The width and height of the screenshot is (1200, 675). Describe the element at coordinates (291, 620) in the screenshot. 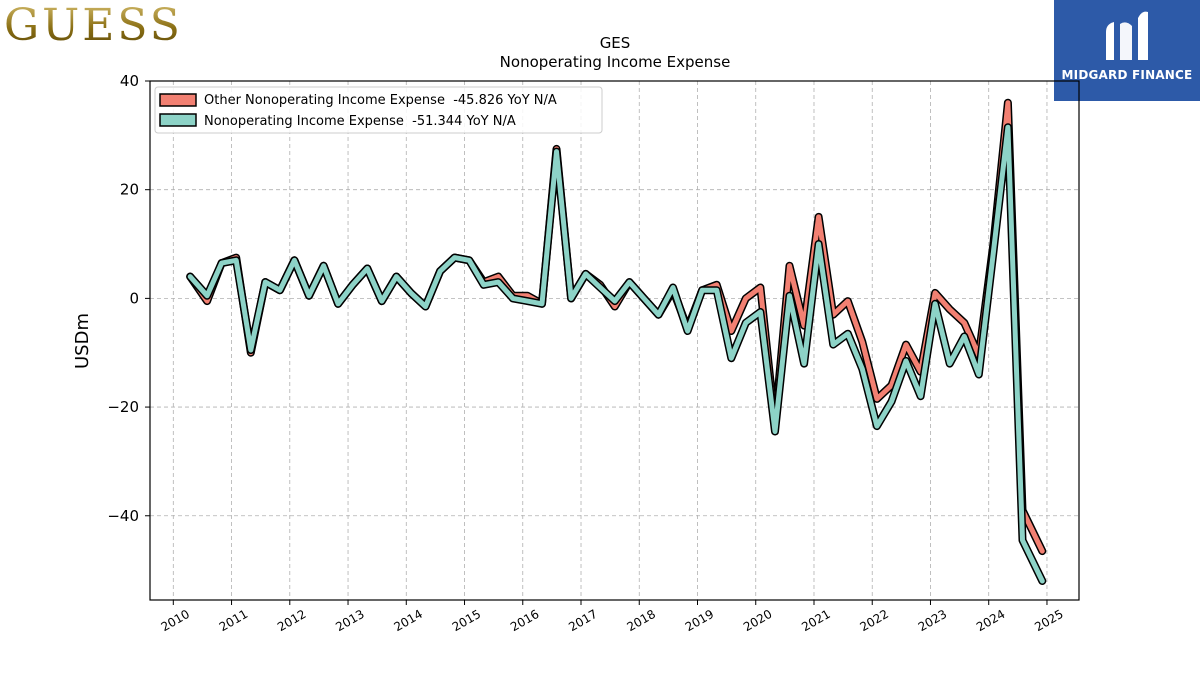

I see `x-tick-label: 2012` at that location.